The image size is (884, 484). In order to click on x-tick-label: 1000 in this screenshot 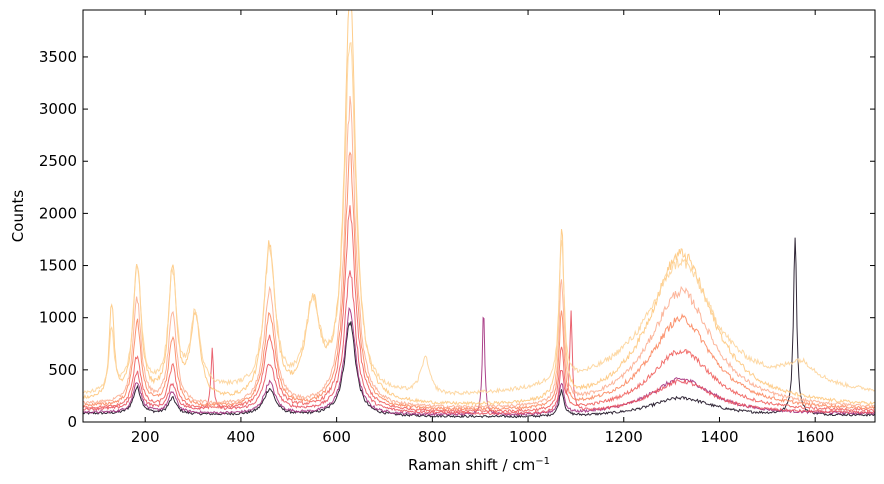, I will do `click(528, 437)`.